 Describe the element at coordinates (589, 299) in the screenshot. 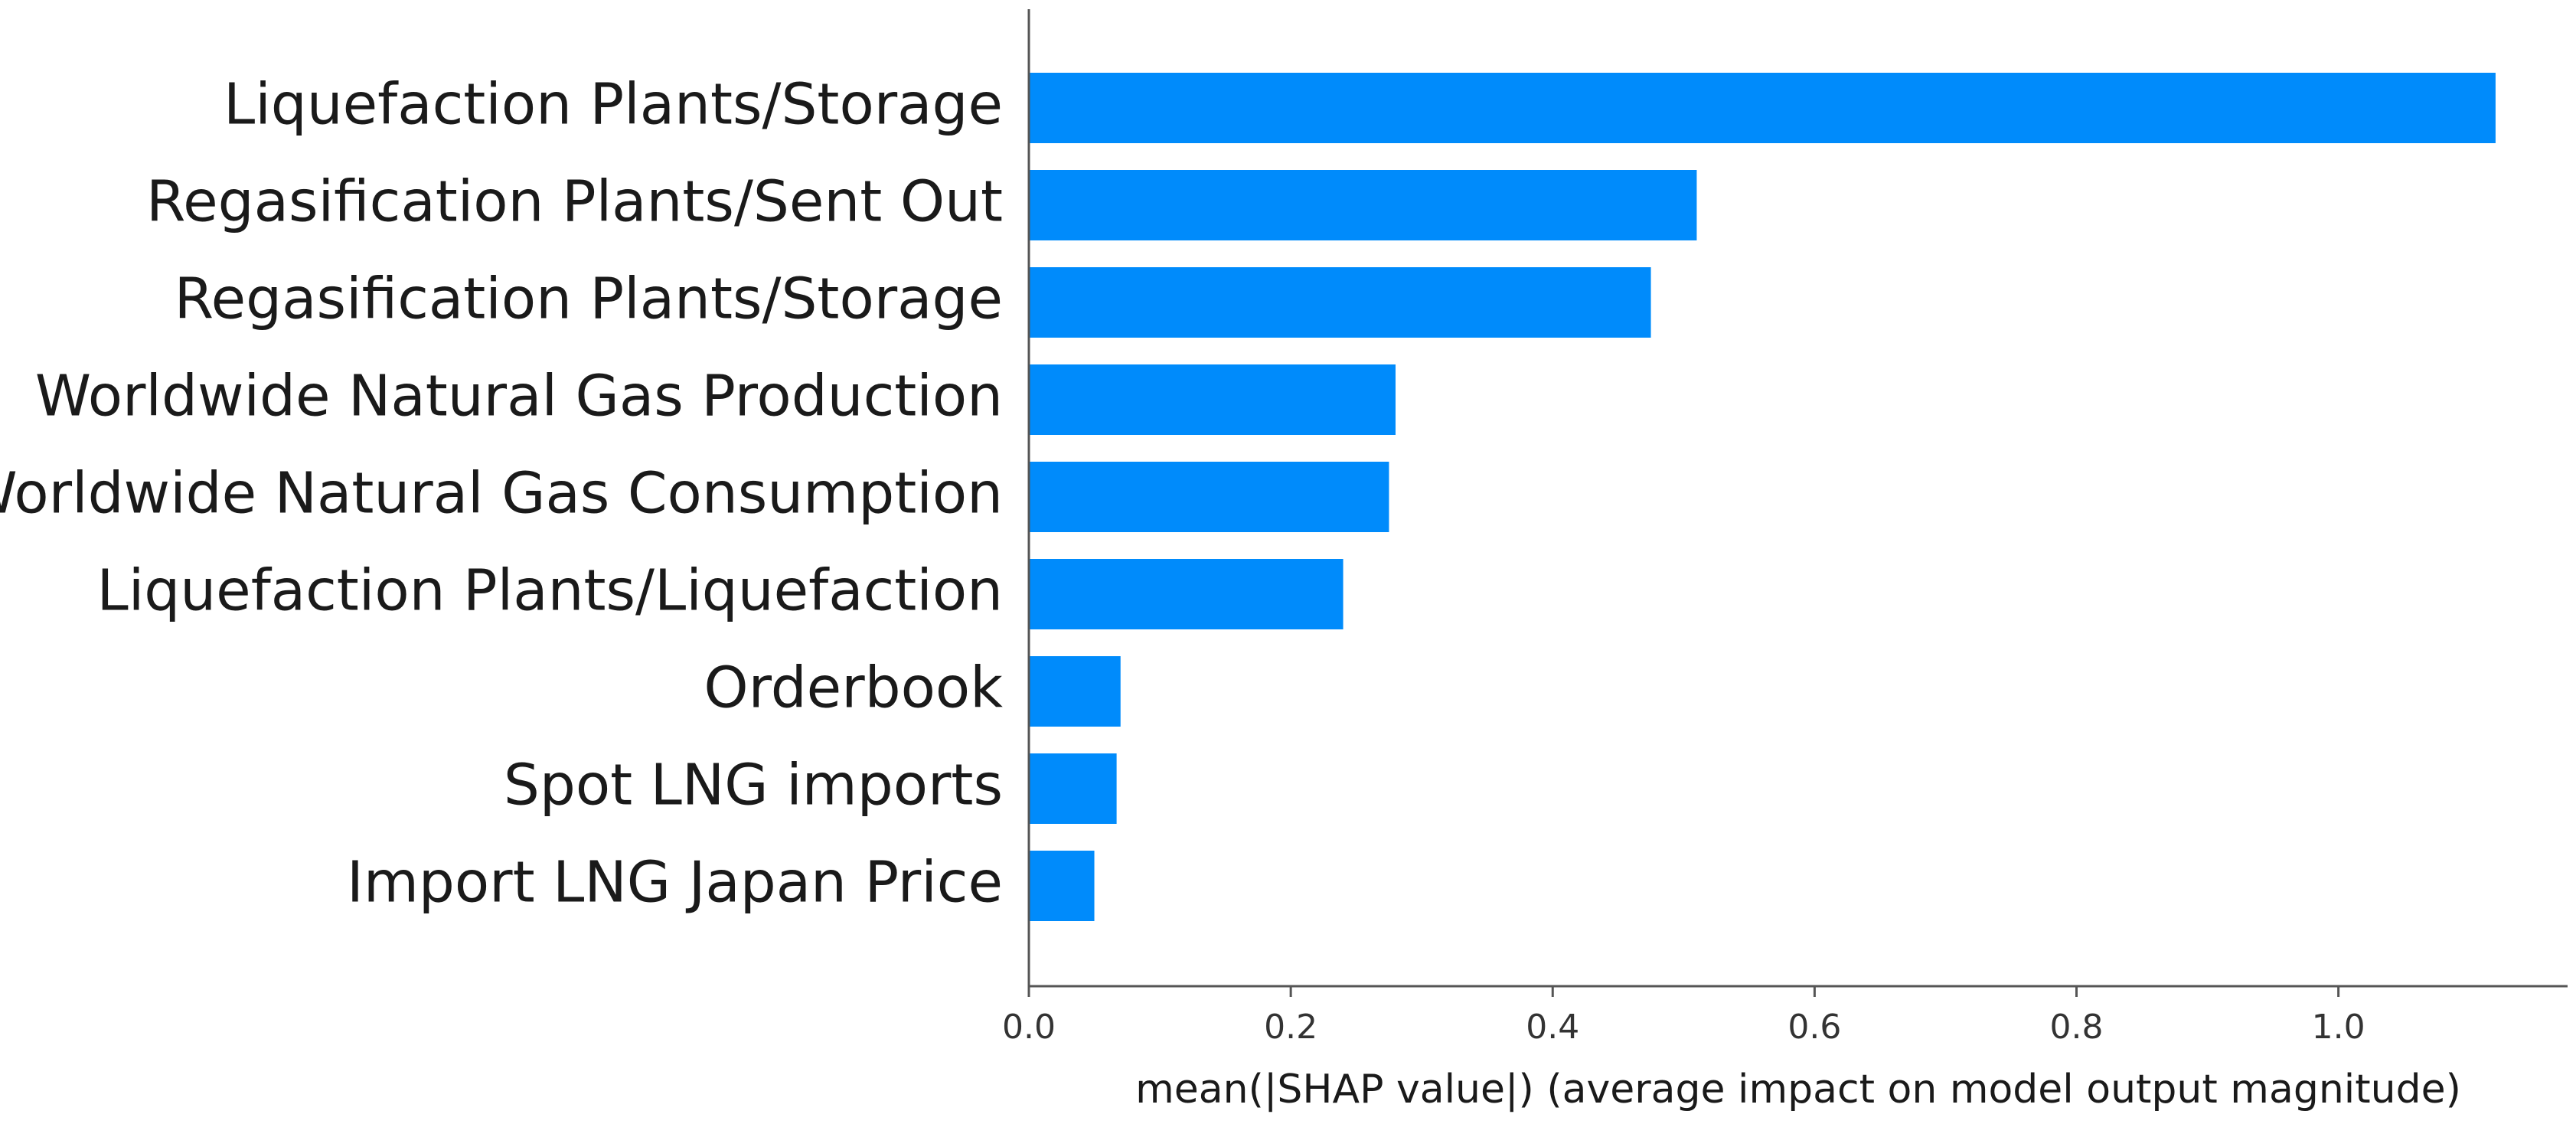

I see `category-label-2: Regasification Plants/Storage` at that location.